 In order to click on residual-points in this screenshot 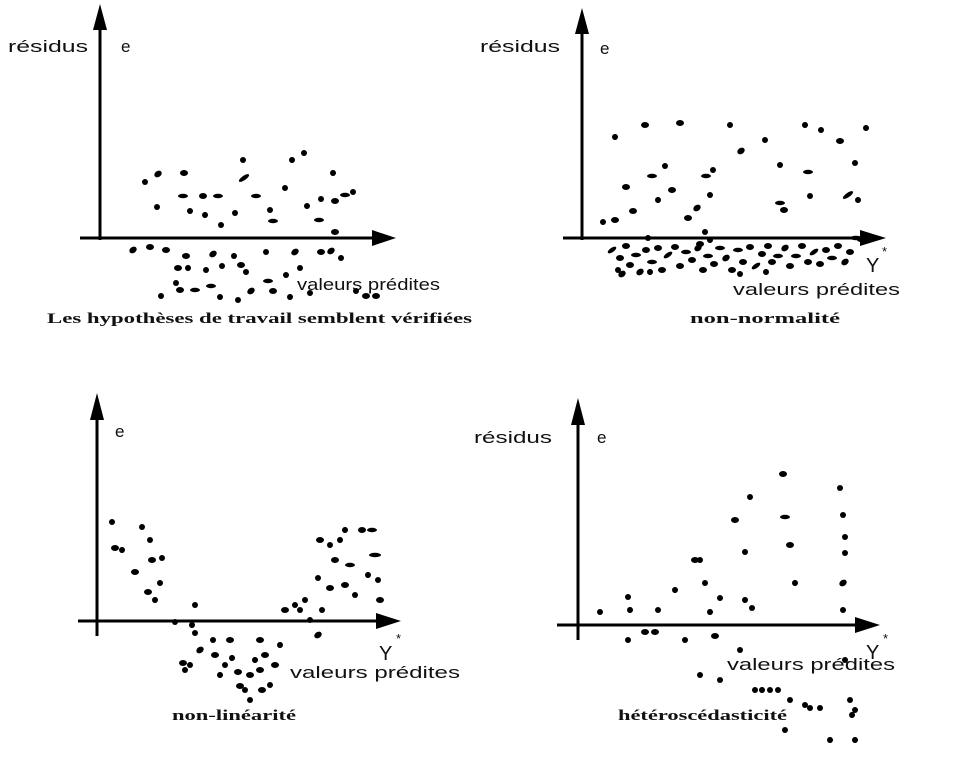, I will do `click(246, 611)`.